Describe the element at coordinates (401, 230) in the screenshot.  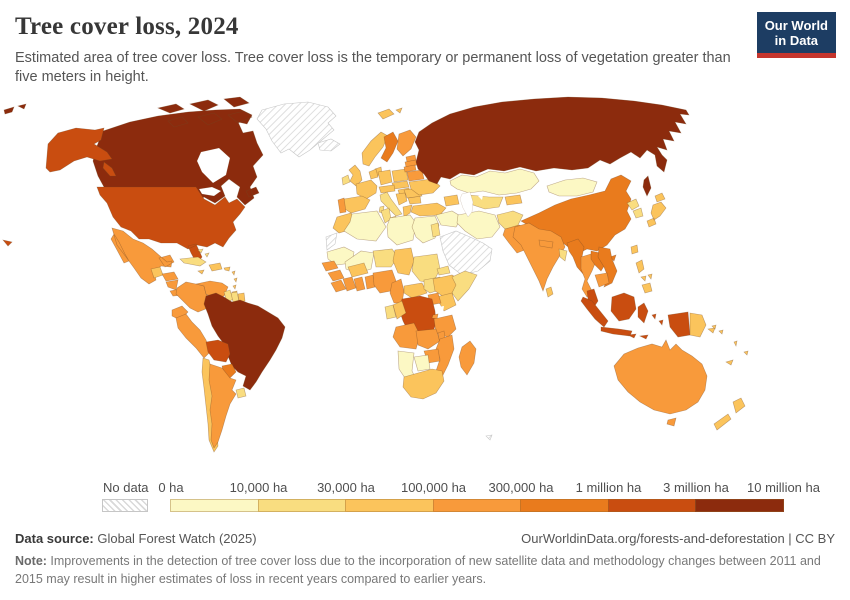
I see `country-libya` at that location.